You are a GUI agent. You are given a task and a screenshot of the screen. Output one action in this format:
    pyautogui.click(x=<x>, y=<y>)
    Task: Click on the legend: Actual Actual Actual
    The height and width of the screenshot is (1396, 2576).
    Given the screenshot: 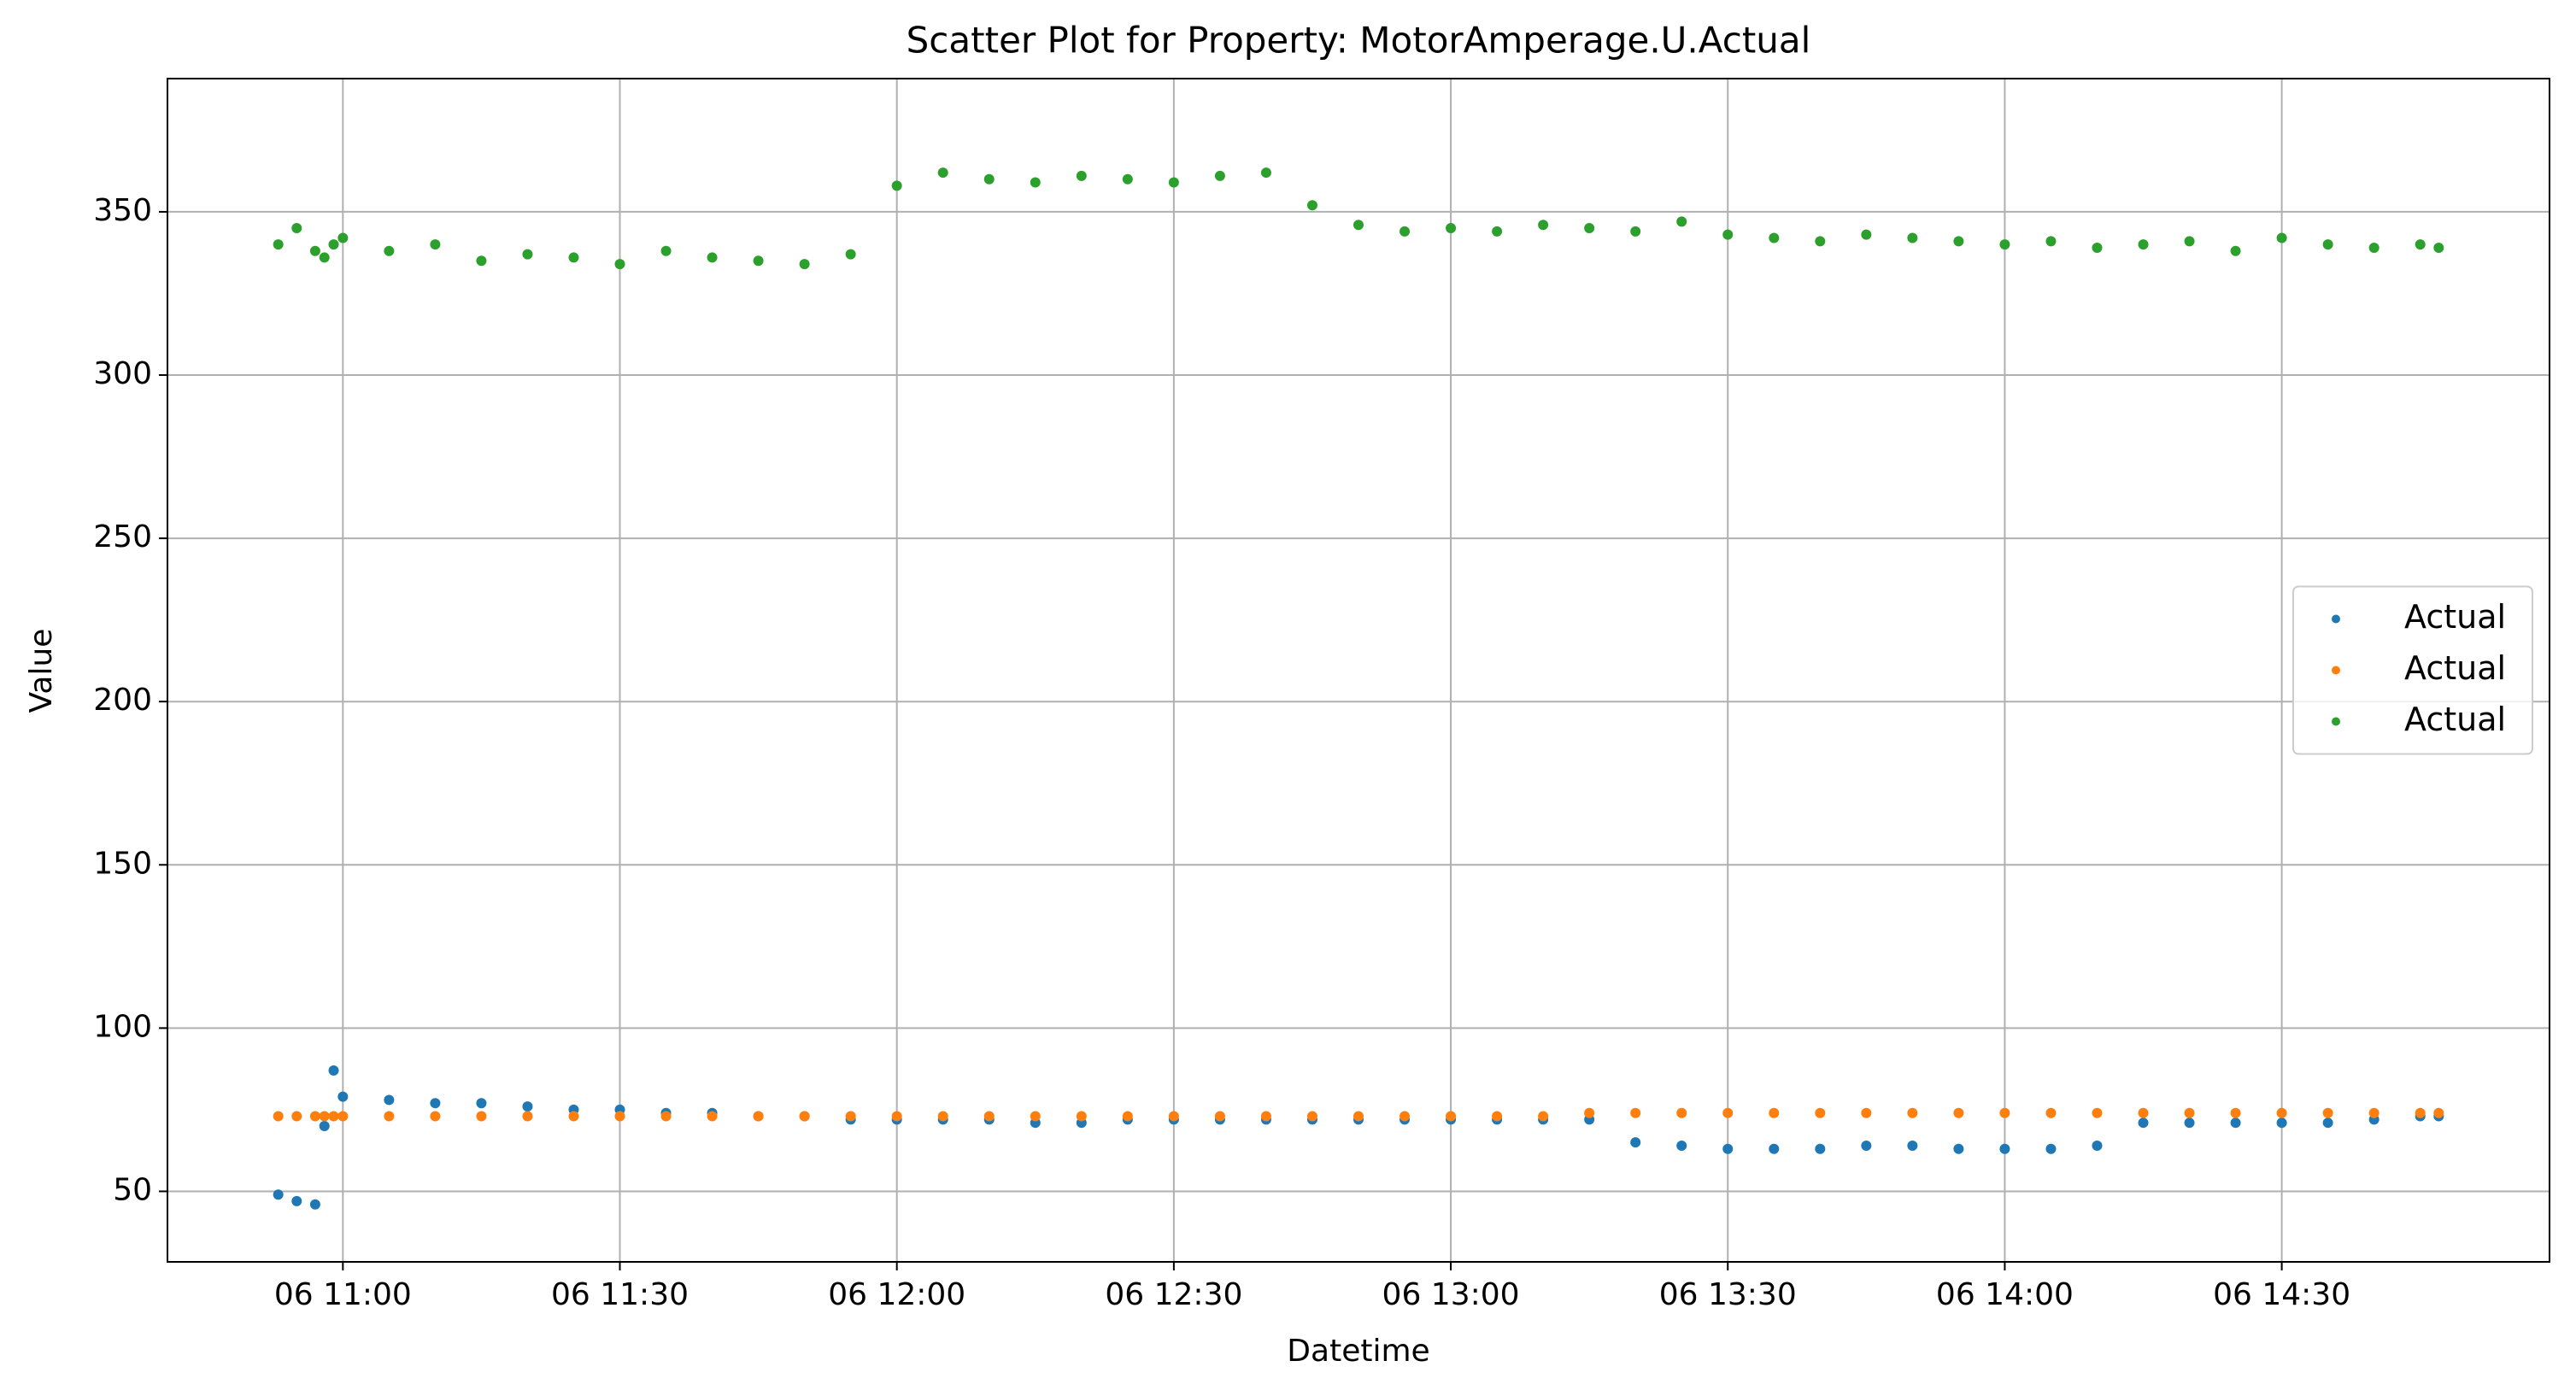 What is the action you would take?
    pyautogui.click(x=2412, y=670)
    